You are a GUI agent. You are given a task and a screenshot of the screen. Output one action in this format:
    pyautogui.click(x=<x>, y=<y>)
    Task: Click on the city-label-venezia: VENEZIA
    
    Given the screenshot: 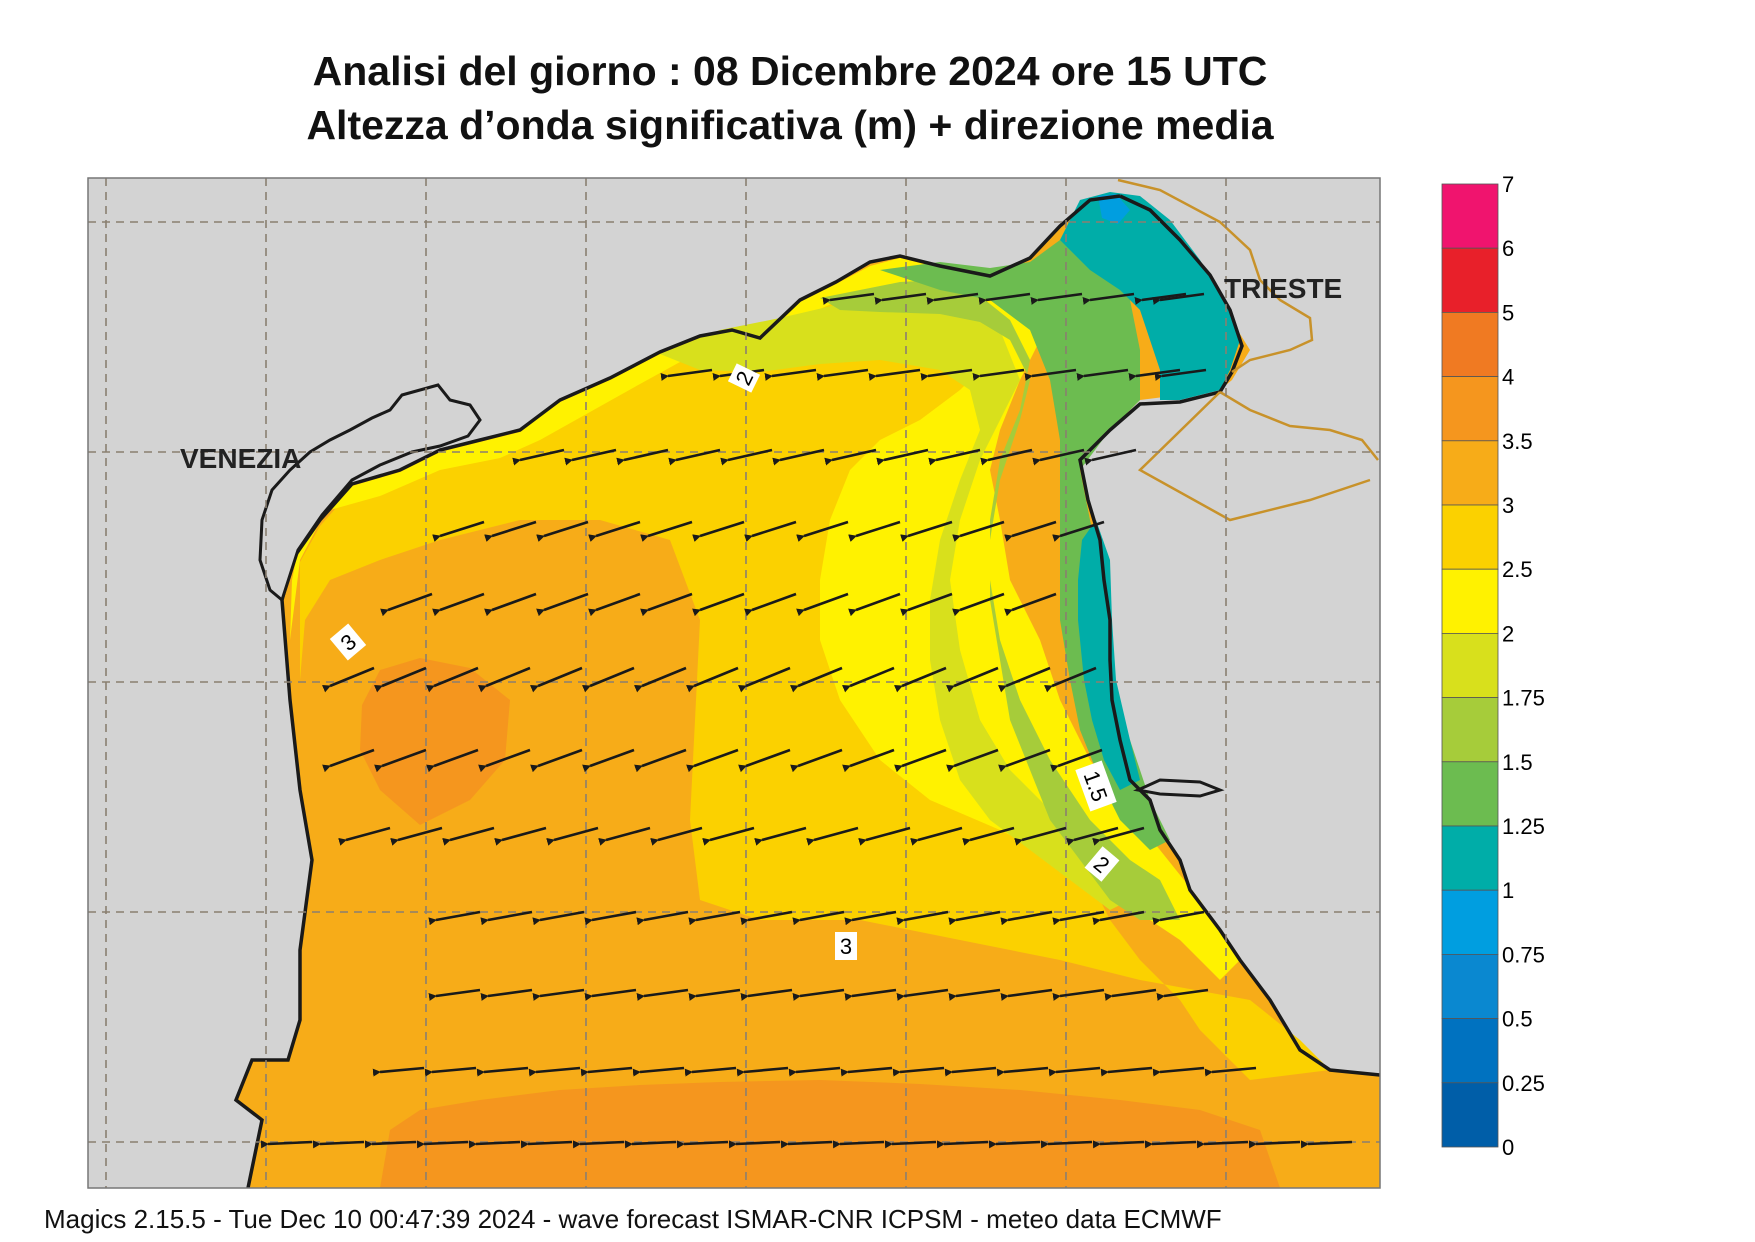 What is the action you would take?
    pyautogui.click(x=240, y=458)
    